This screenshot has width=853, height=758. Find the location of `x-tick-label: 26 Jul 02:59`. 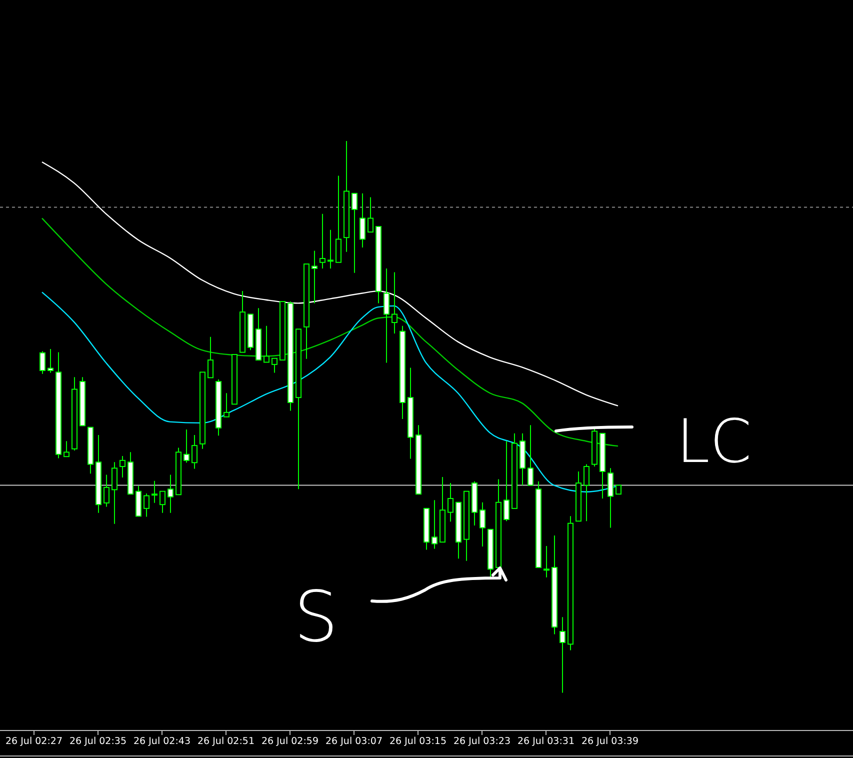

x-tick-label: 26 Jul 02:59 is located at coordinates (290, 741).